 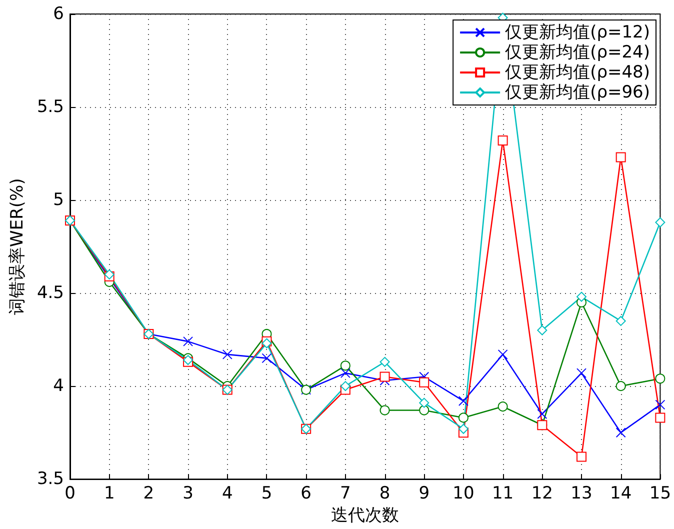 I want to click on x-tick-label: 5, so click(x=266, y=494).